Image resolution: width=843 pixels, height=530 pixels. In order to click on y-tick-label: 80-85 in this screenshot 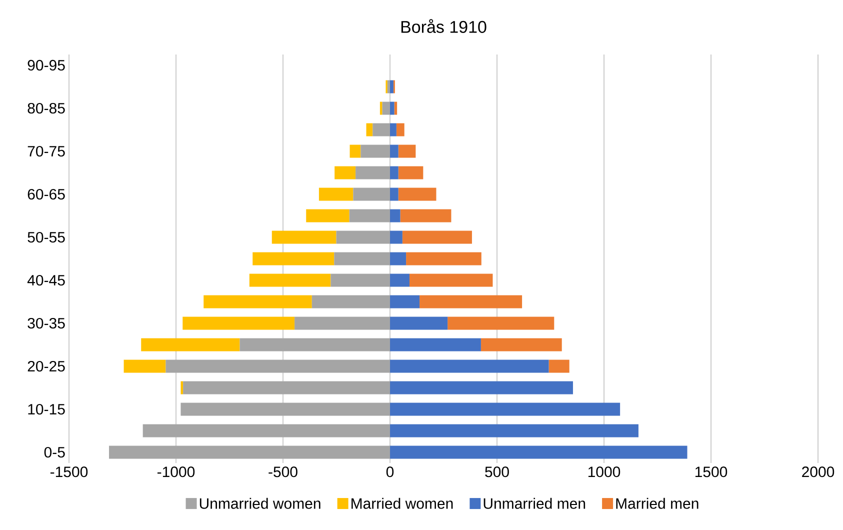, I will do `click(46, 108)`.